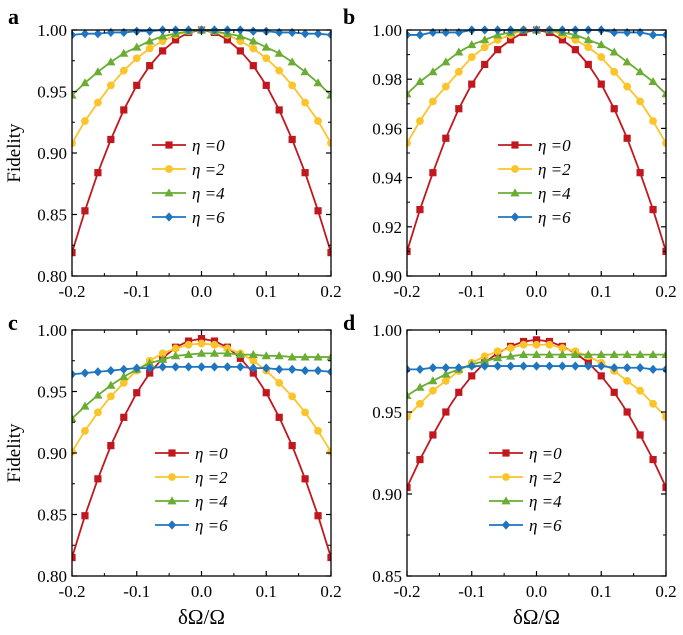 The width and height of the screenshot is (683, 635). I want to click on plot-area, so click(201, 141).